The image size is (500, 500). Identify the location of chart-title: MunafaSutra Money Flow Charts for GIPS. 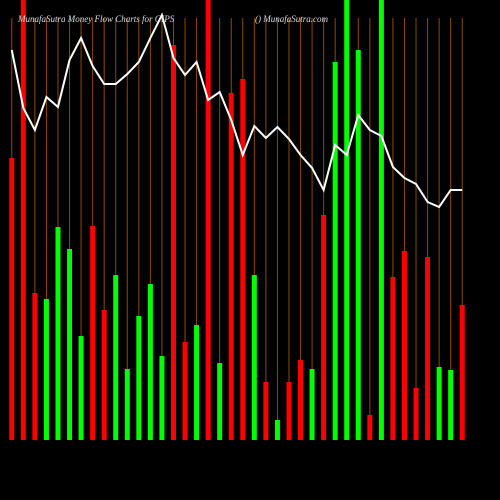
(96, 19).